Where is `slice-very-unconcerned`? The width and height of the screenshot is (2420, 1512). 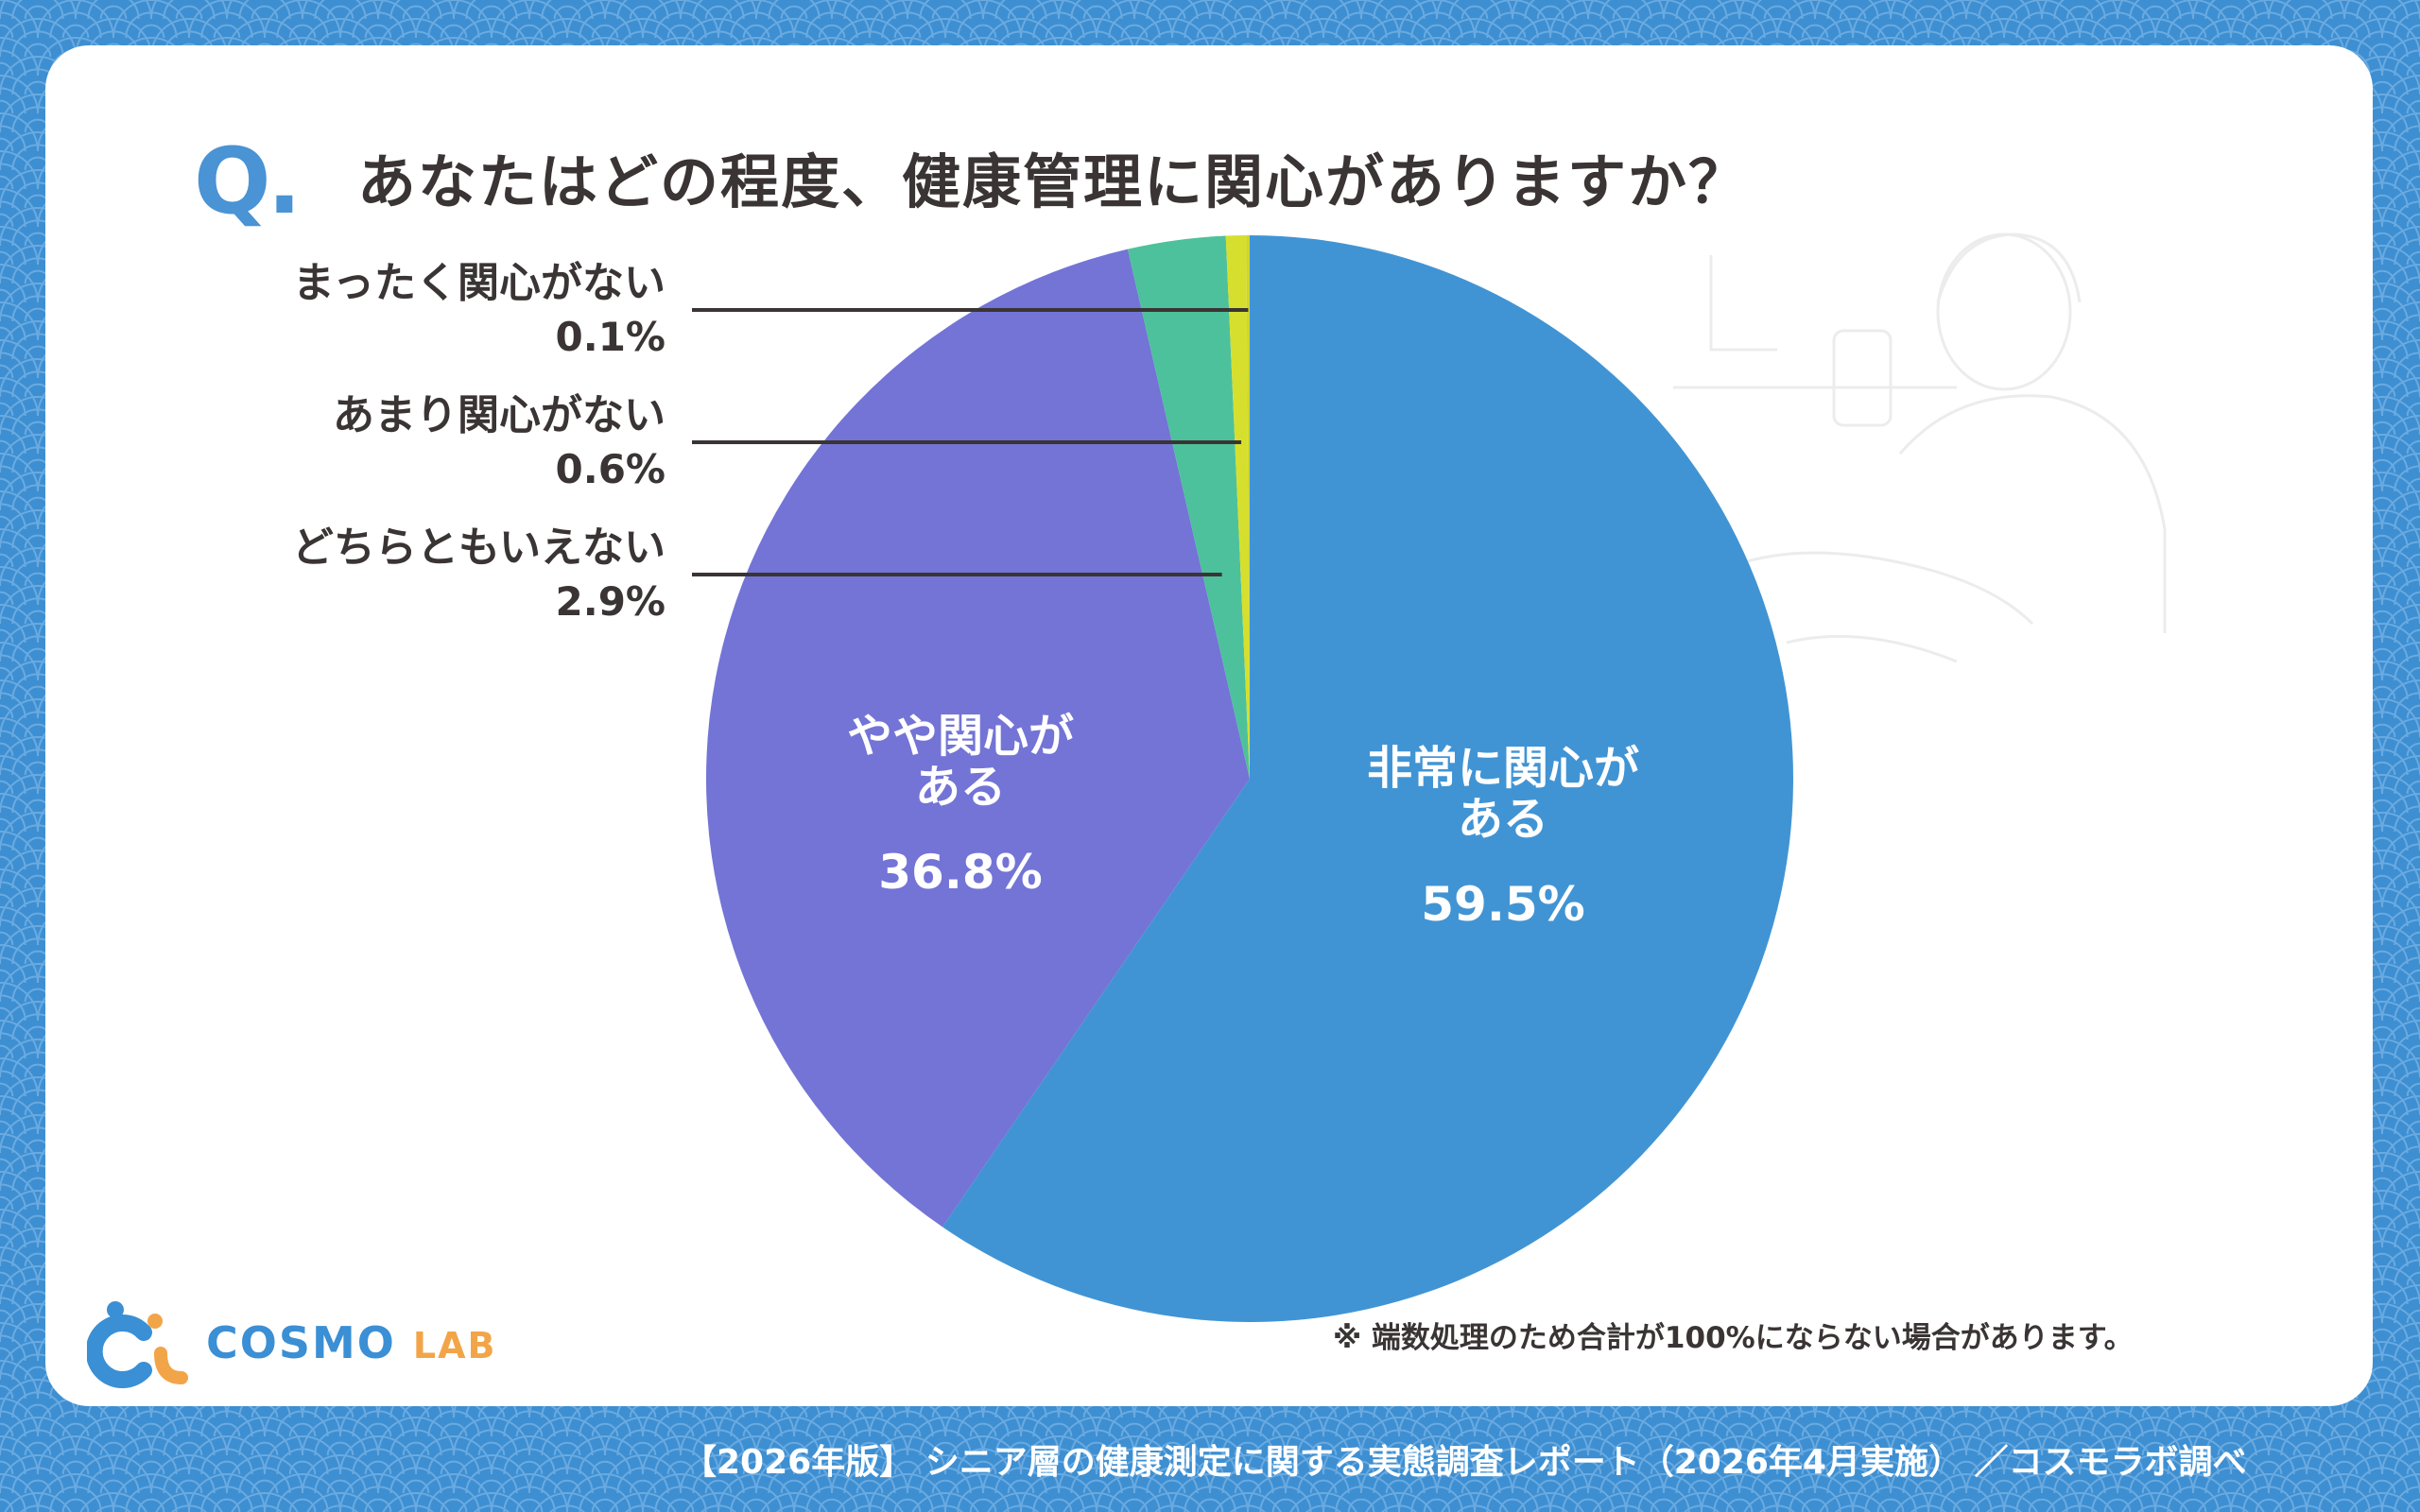 slice-very-unconcerned is located at coordinates (1248, 507).